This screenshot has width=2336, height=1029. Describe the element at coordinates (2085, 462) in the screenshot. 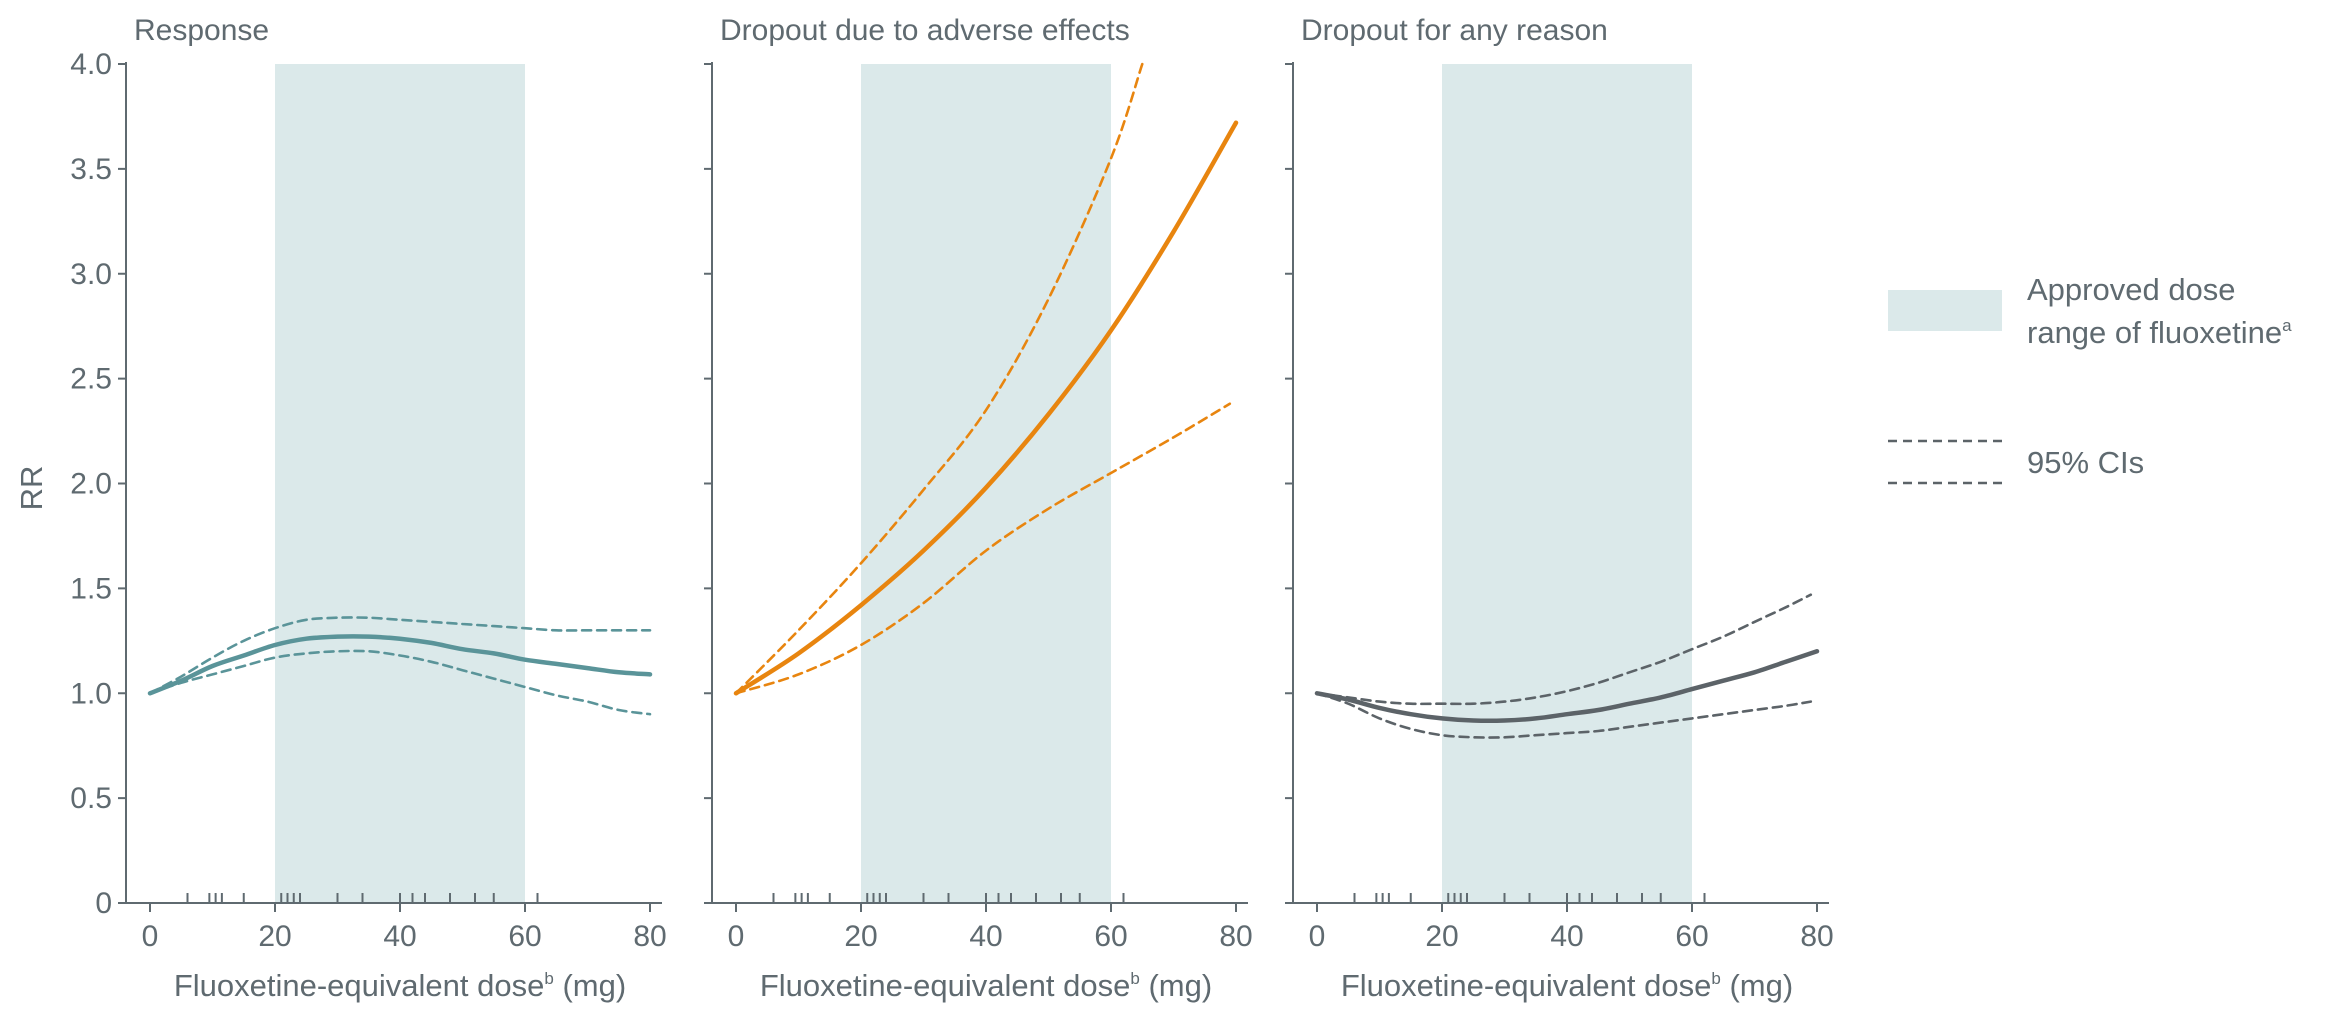

I see `legend-ci-label: 95% CIs` at that location.